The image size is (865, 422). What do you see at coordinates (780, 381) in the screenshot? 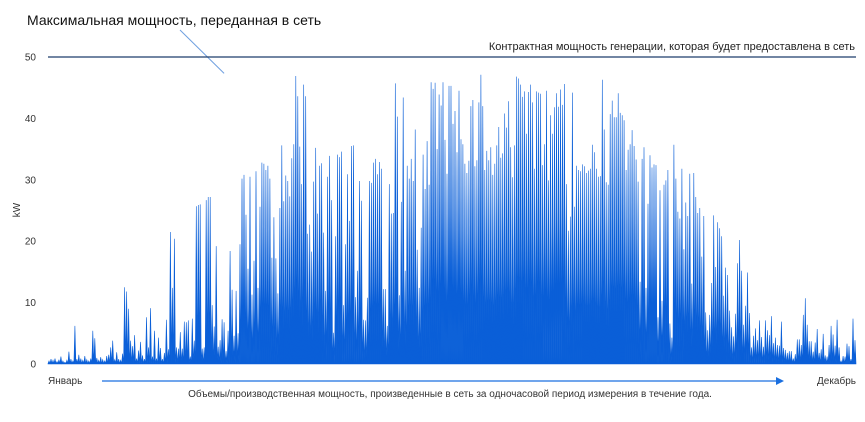
I see `x-timeline-arrow-head` at bounding box center [780, 381].